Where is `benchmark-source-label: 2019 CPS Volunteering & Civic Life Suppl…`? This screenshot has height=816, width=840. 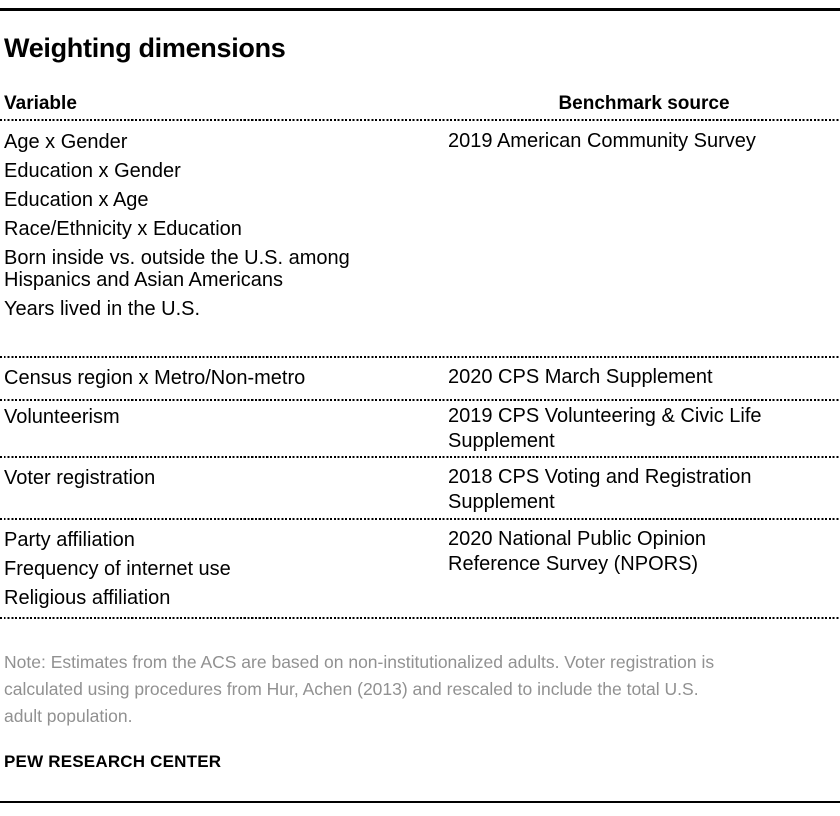 benchmark-source-label: 2019 CPS Volunteering & Civic Life Suppl… is located at coordinates (605, 428).